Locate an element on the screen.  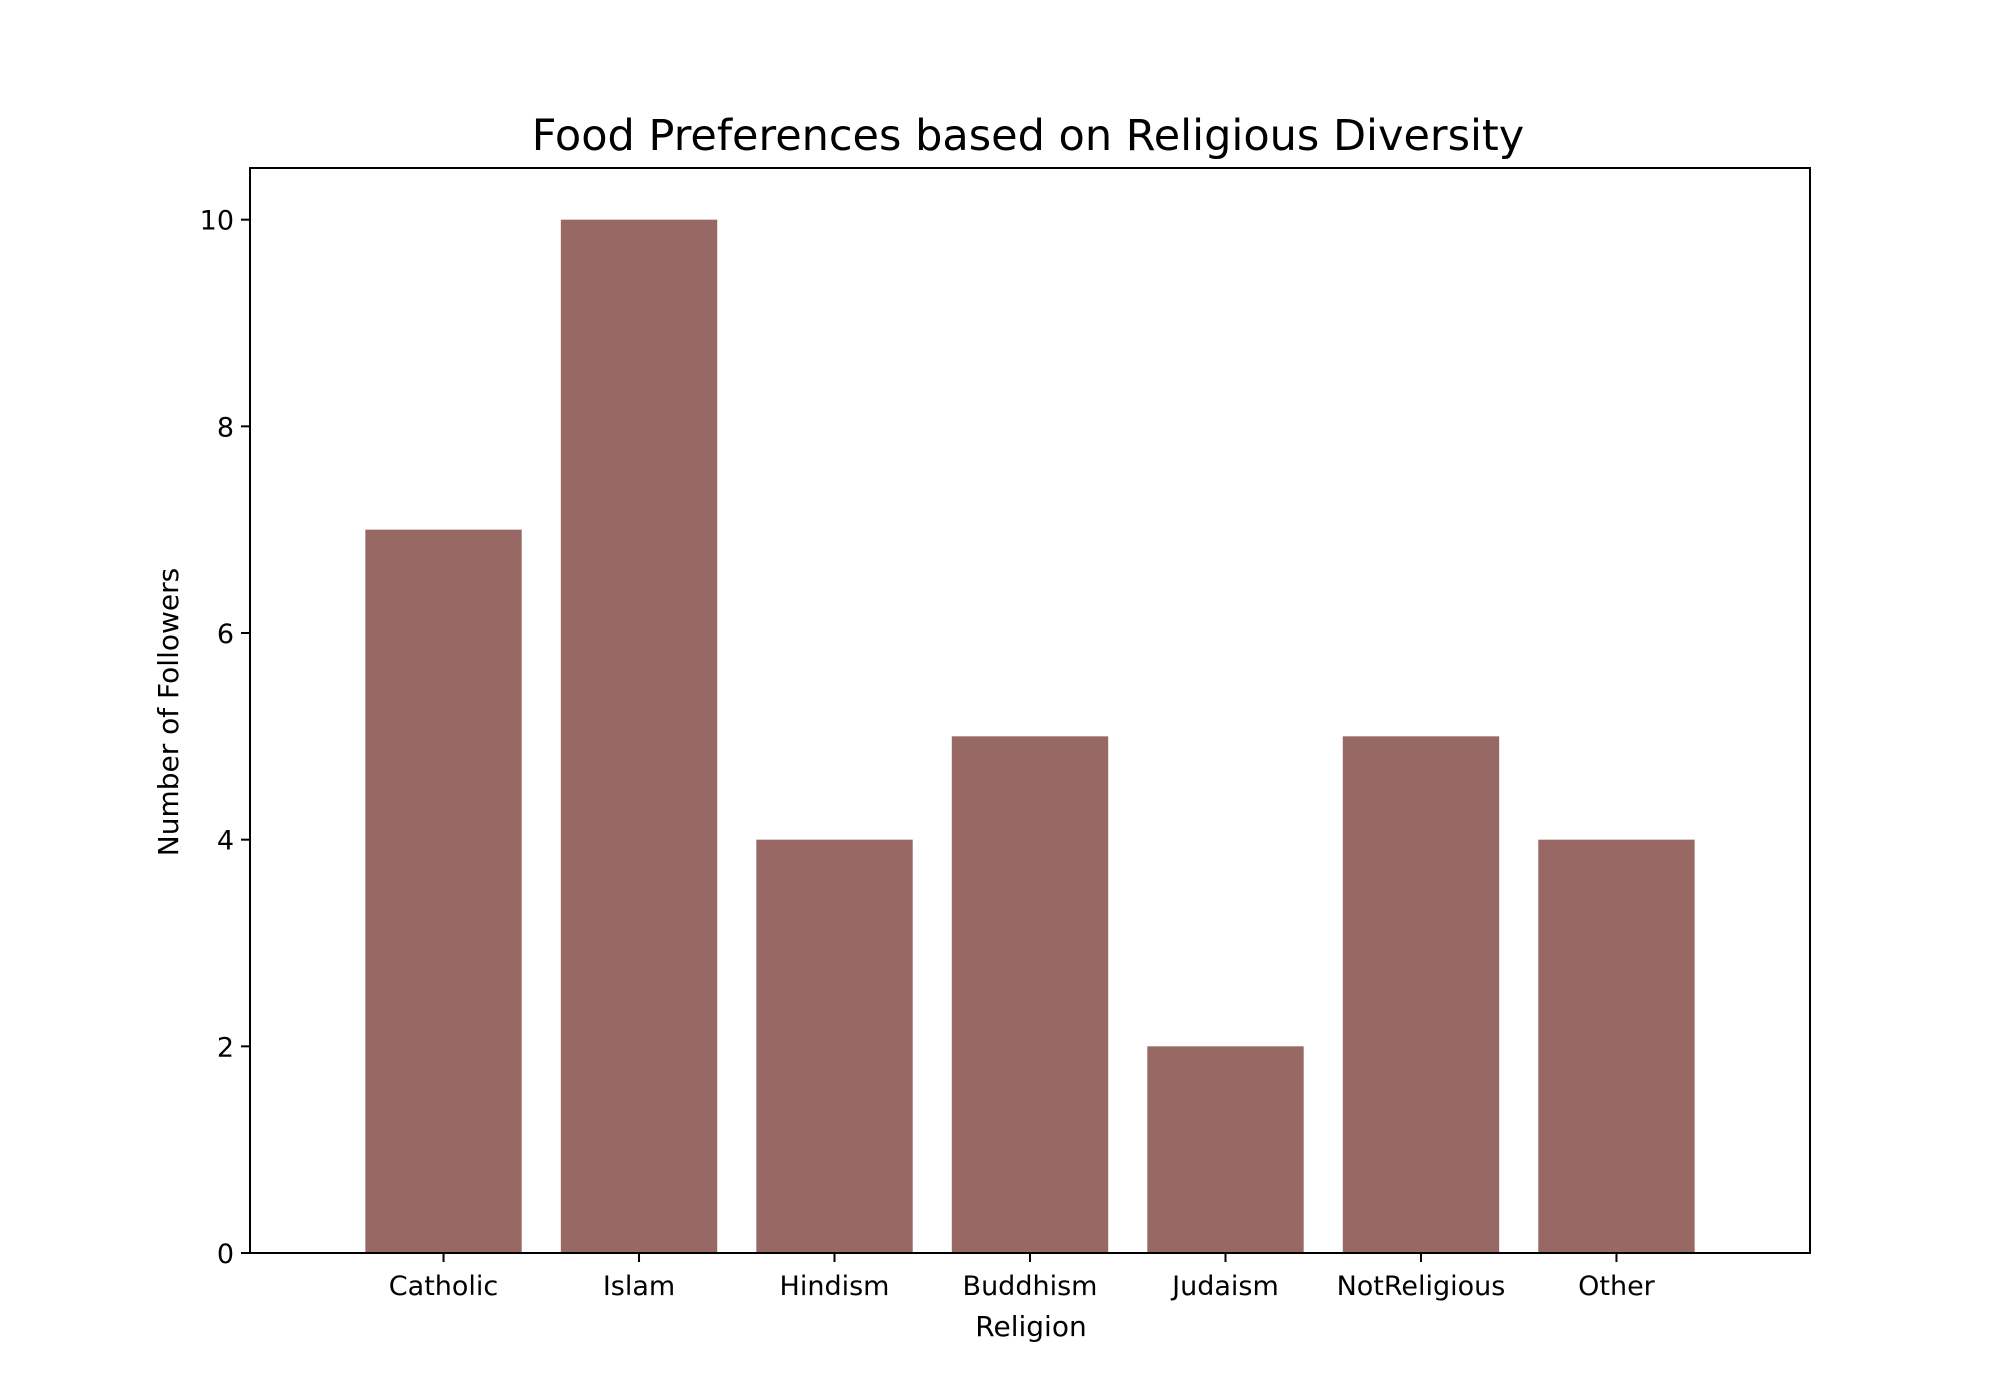
y-tick-label: 8 is located at coordinates (225, 427).